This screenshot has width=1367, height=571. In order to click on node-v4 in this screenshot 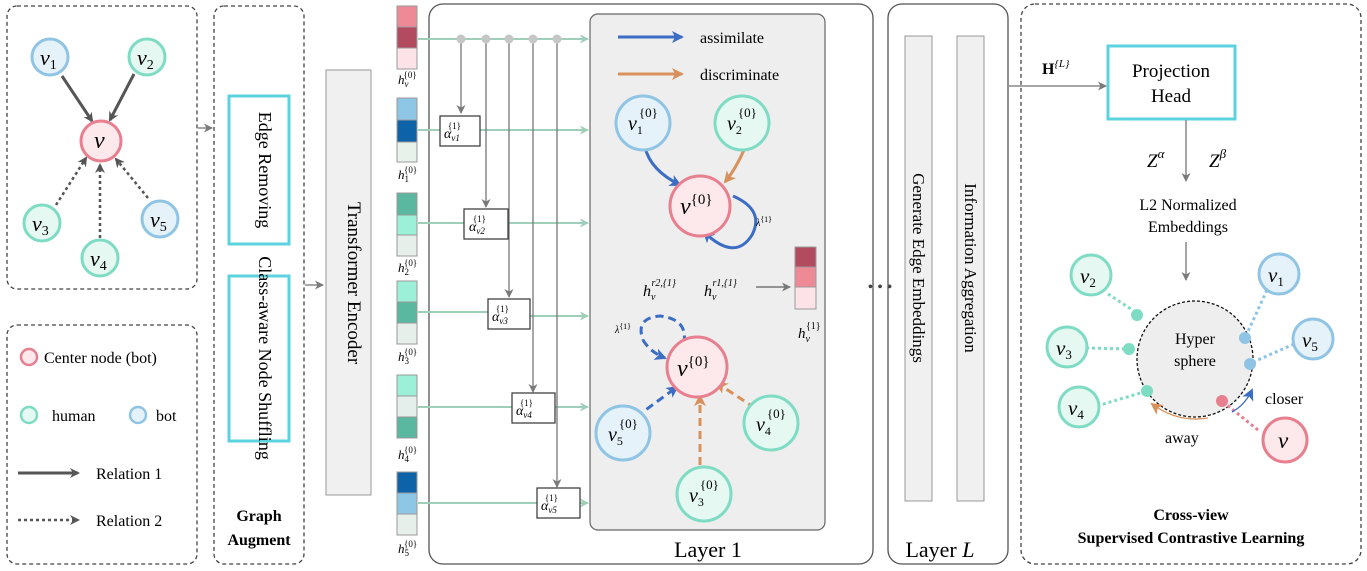, I will do `click(100, 258)`.